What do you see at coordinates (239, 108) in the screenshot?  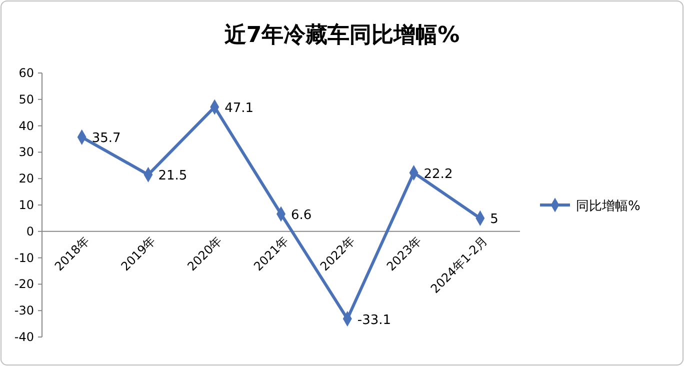 I see `data-label: 47.1` at bounding box center [239, 108].